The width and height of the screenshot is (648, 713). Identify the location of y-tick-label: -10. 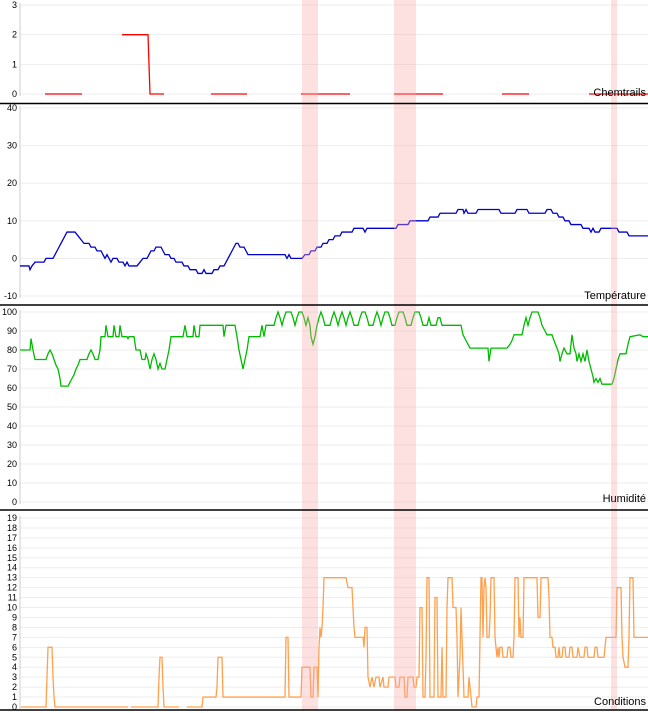
(10, 296).